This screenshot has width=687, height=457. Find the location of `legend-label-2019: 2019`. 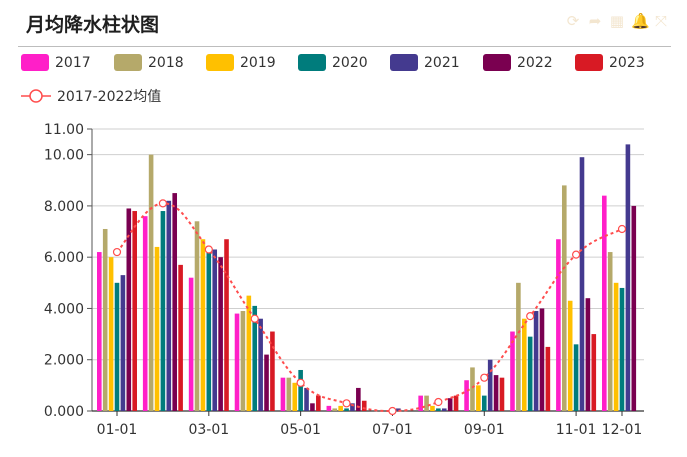

legend-label-2019: 2019 is located at coordinates (258, 63).